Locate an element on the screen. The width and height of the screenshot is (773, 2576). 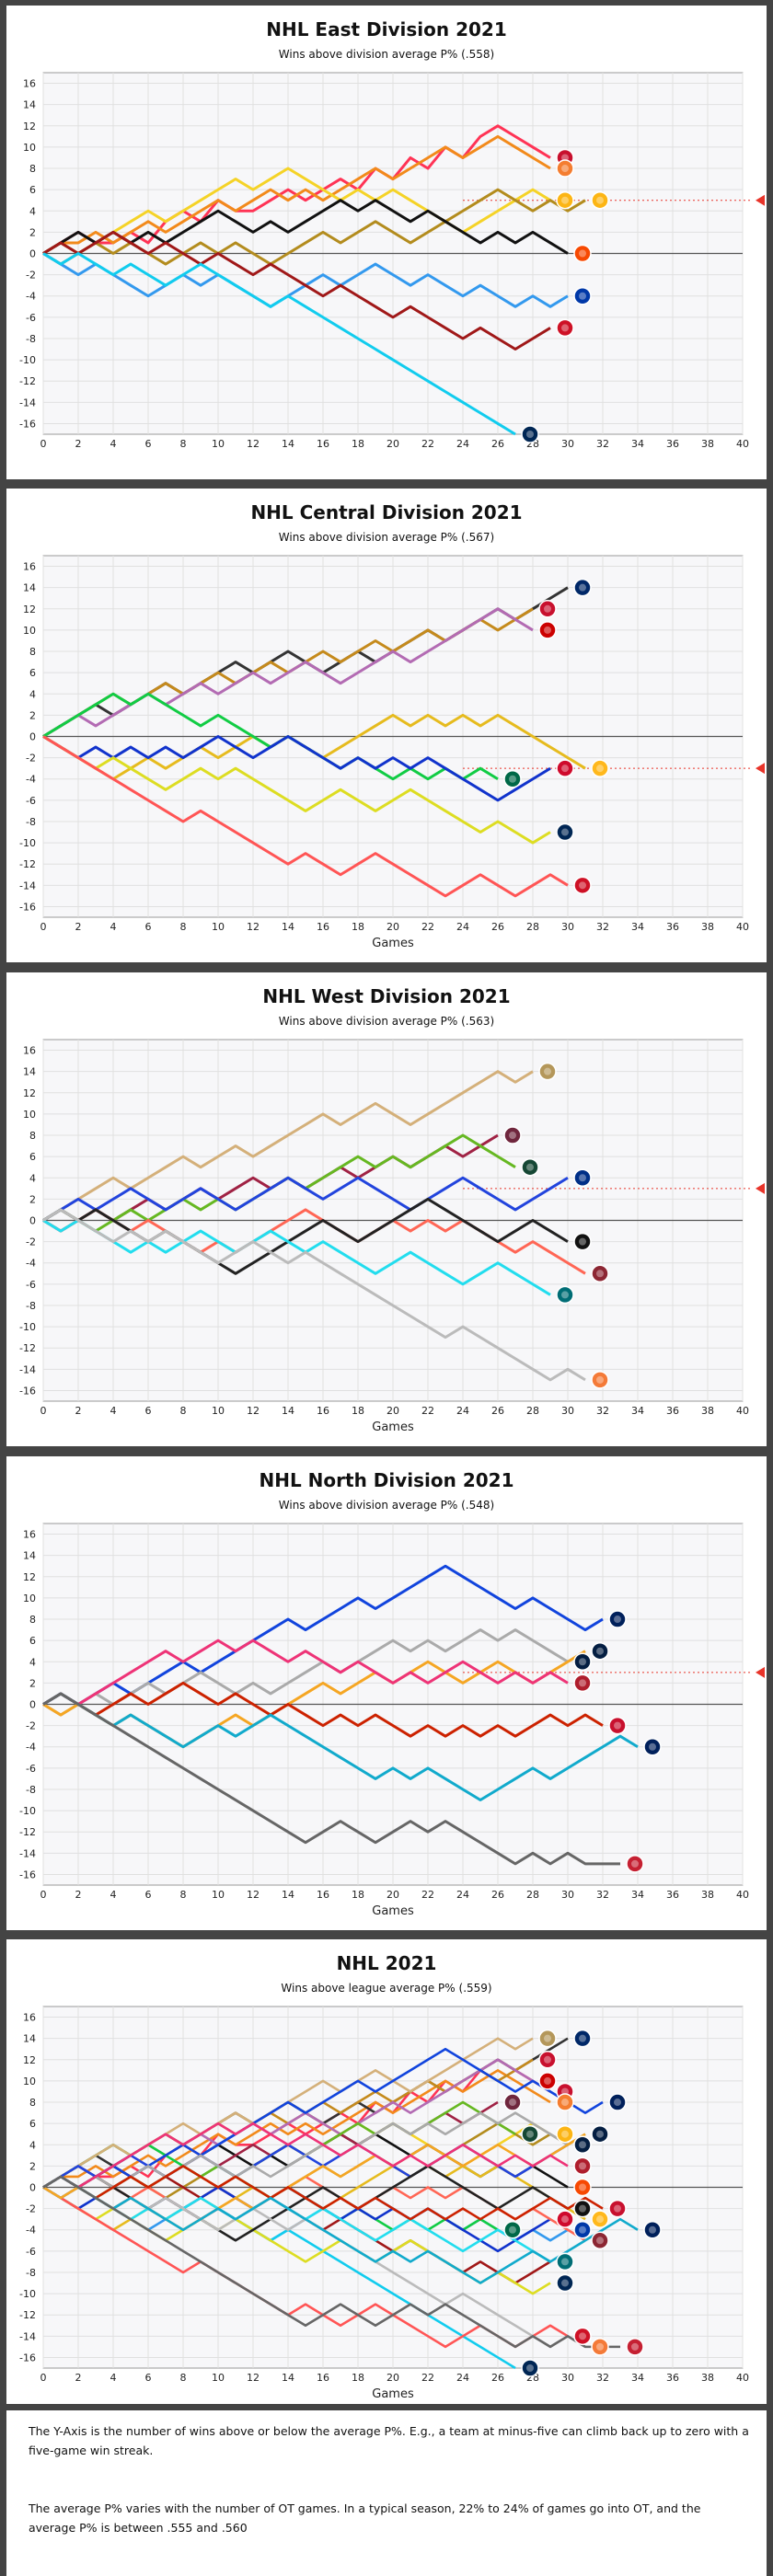
team-logo-blackhawks is located at coordinates (565, 768).